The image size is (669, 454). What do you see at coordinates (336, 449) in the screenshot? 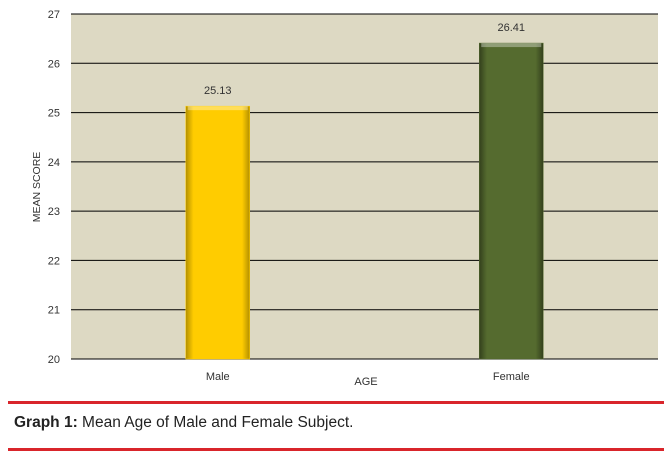
I see `caption-bottom-rule` at bounding box center [336, 449].